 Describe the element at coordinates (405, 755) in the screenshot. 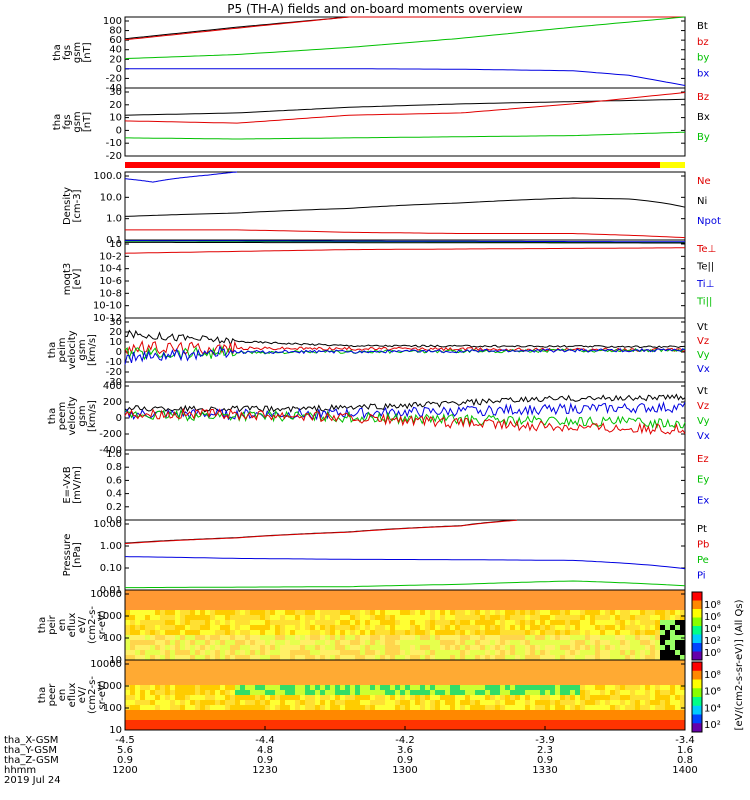

I see `x-tick-column: -4.2 3.6 0.9 1300` at that location.